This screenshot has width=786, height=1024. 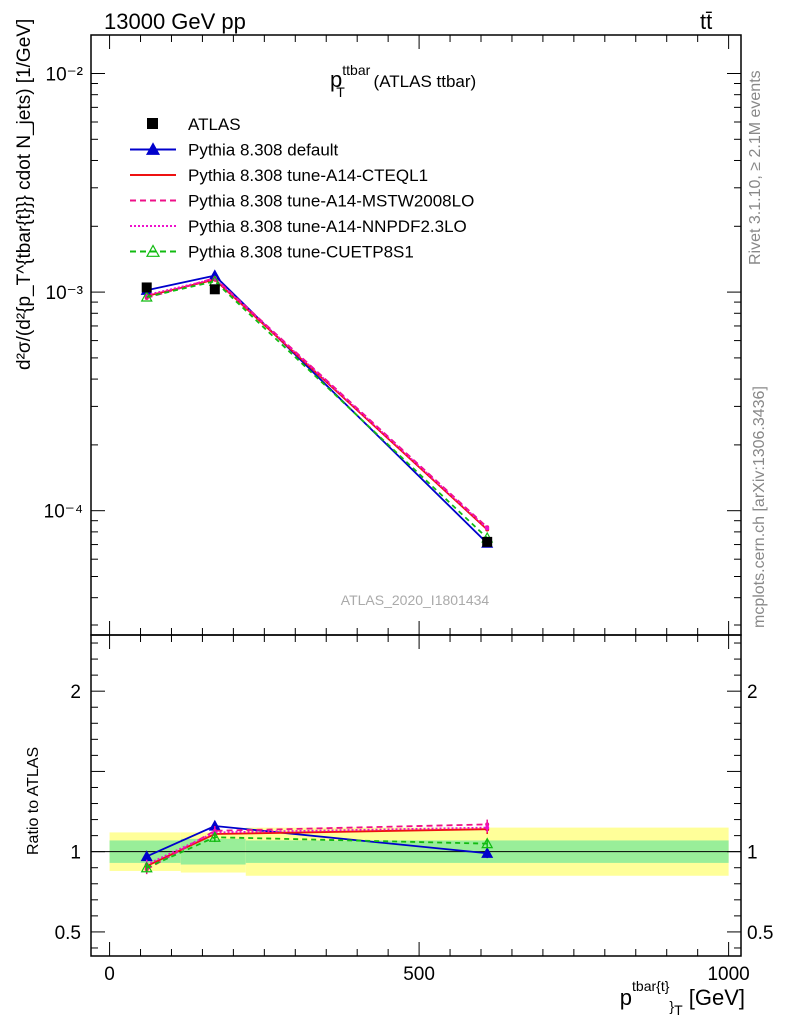 I want to click on series-marker-main, so click(x=146, y=296).